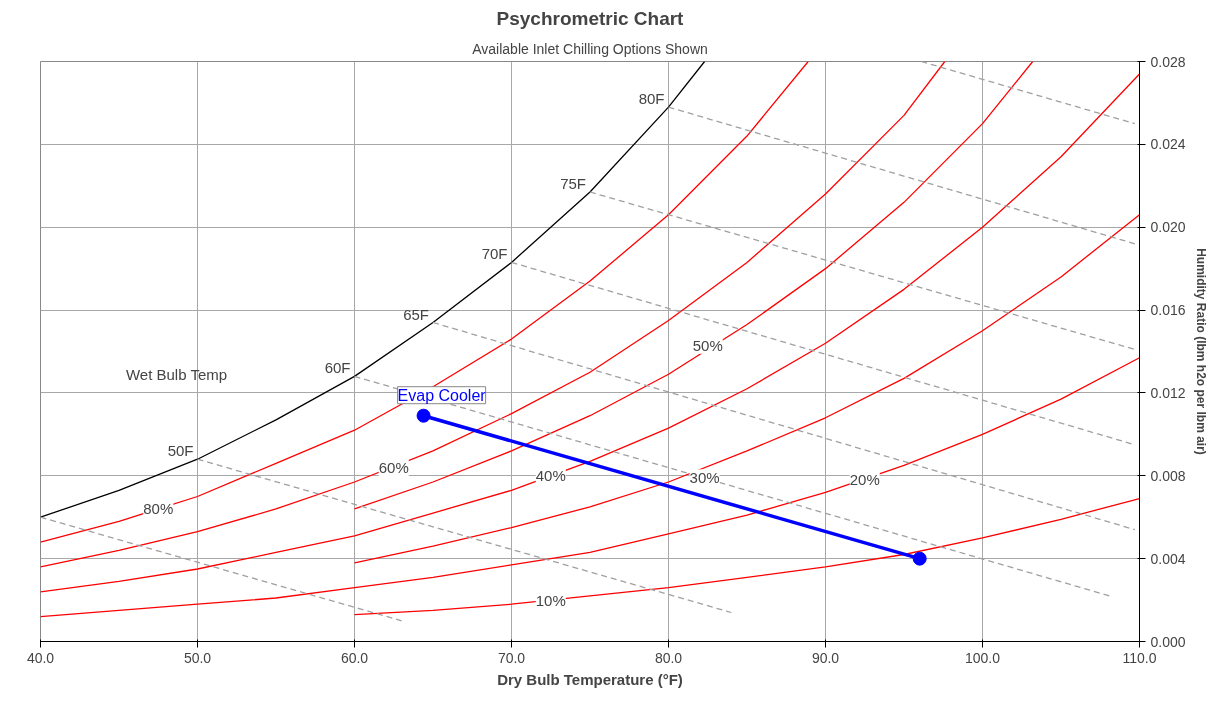 The width and height of the screenshot is (1226, 701). What do you see at coordinates (573, 183) in the screenshot?
I see `annotation: 75F` at bounding box center [573, 183].